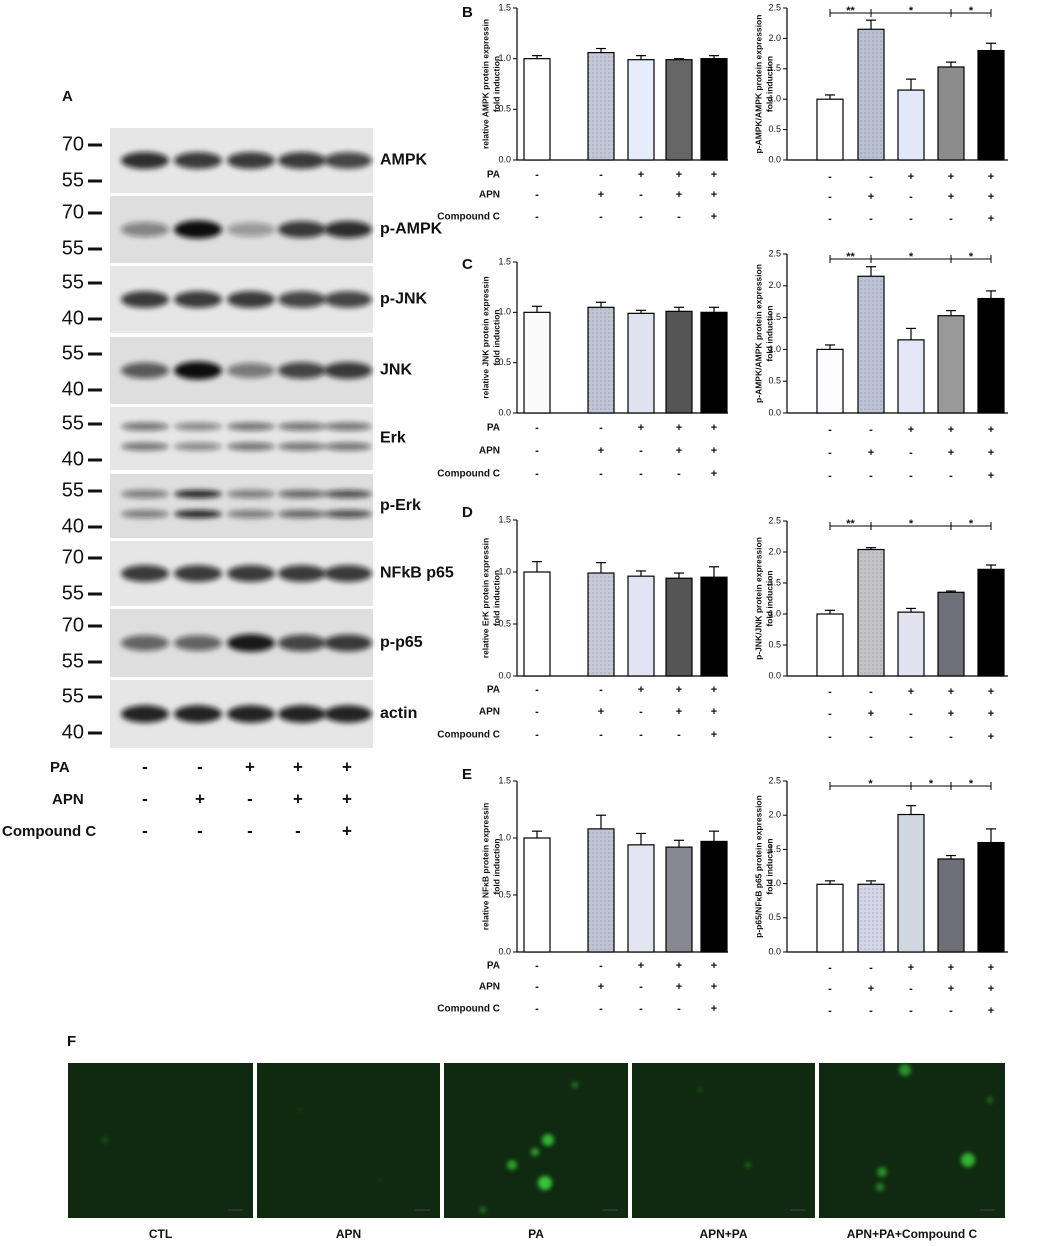 The width and height of the screenshot is (1040, 1246). What do you see at coordinates (723, 1234) in the screenshot?
I see `image-label: APN+PA` at bounding box center [723, 1234].